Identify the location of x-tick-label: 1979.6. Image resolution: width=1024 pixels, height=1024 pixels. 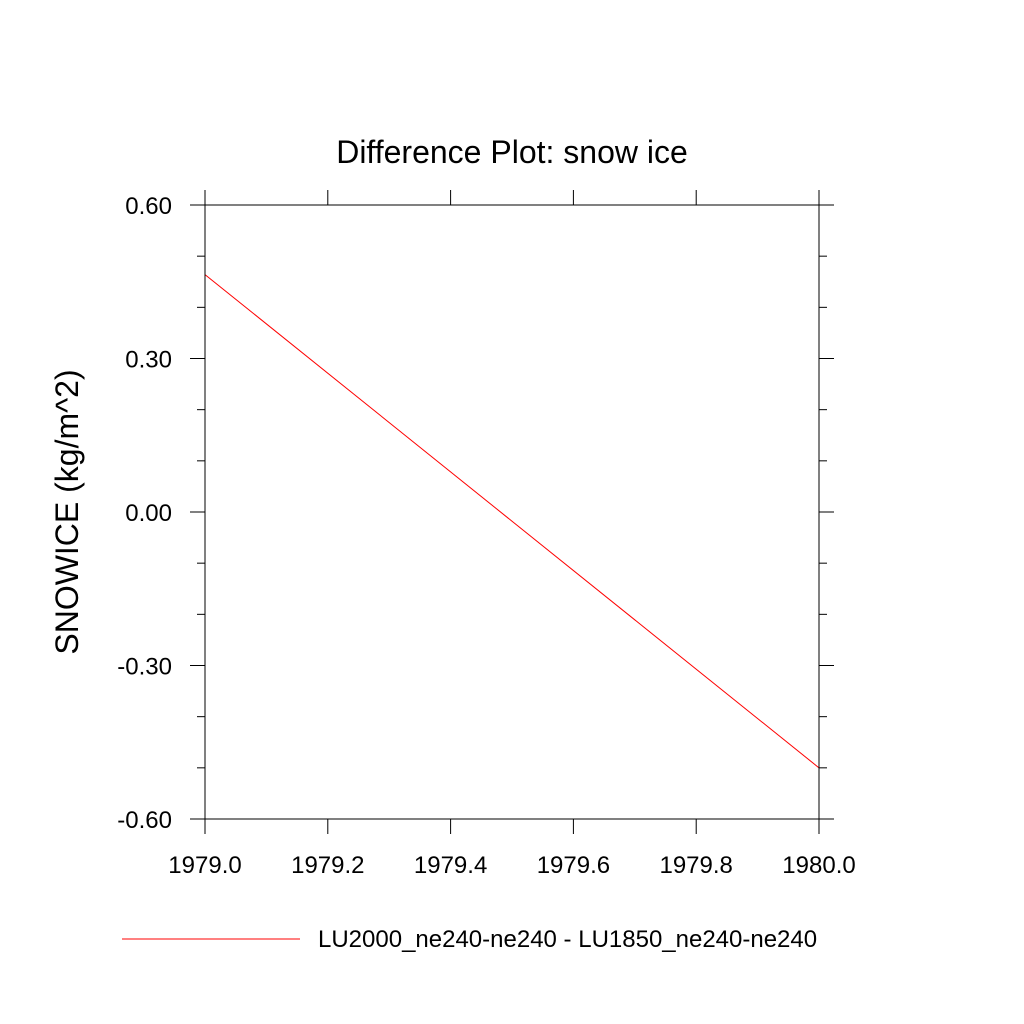
(573, 865).